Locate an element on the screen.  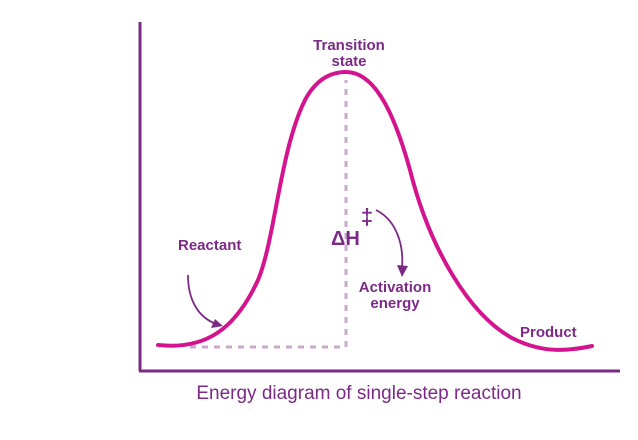
transition-state-label-line2: state is located at coordinates (348, 61).